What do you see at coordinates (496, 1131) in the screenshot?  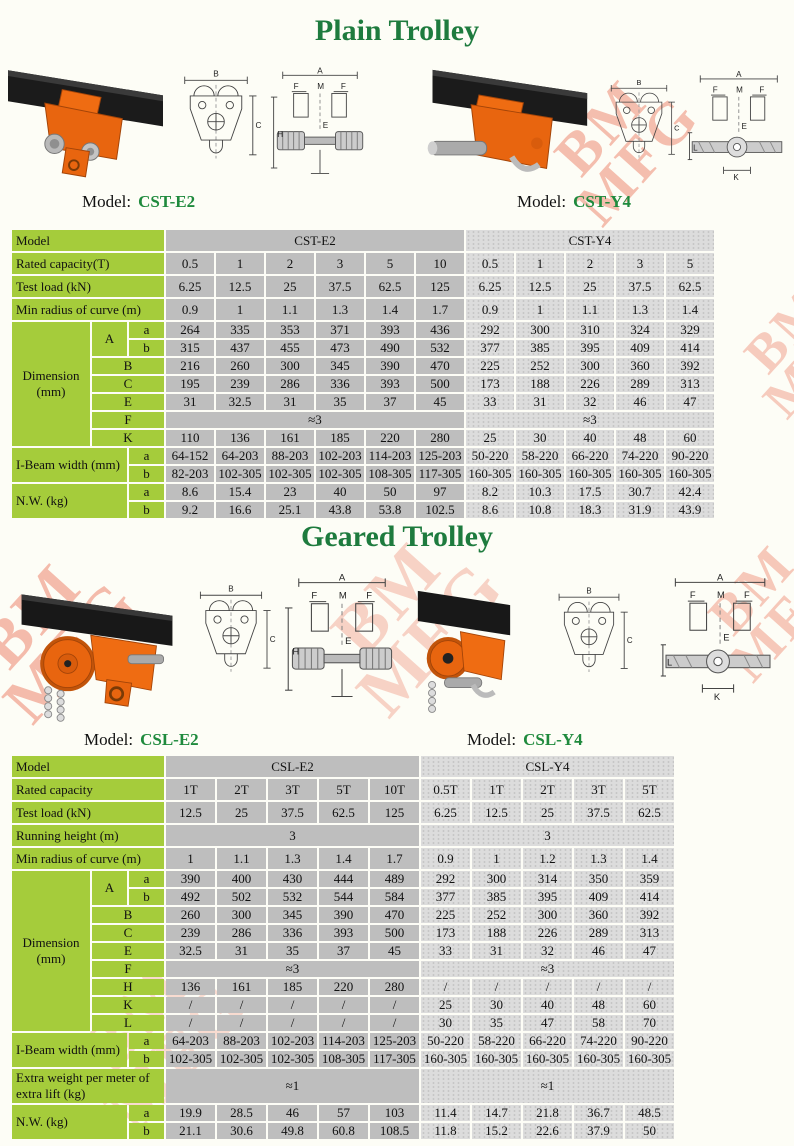 I see `value-cell: 15.2` at bounding box center [496, 1131].